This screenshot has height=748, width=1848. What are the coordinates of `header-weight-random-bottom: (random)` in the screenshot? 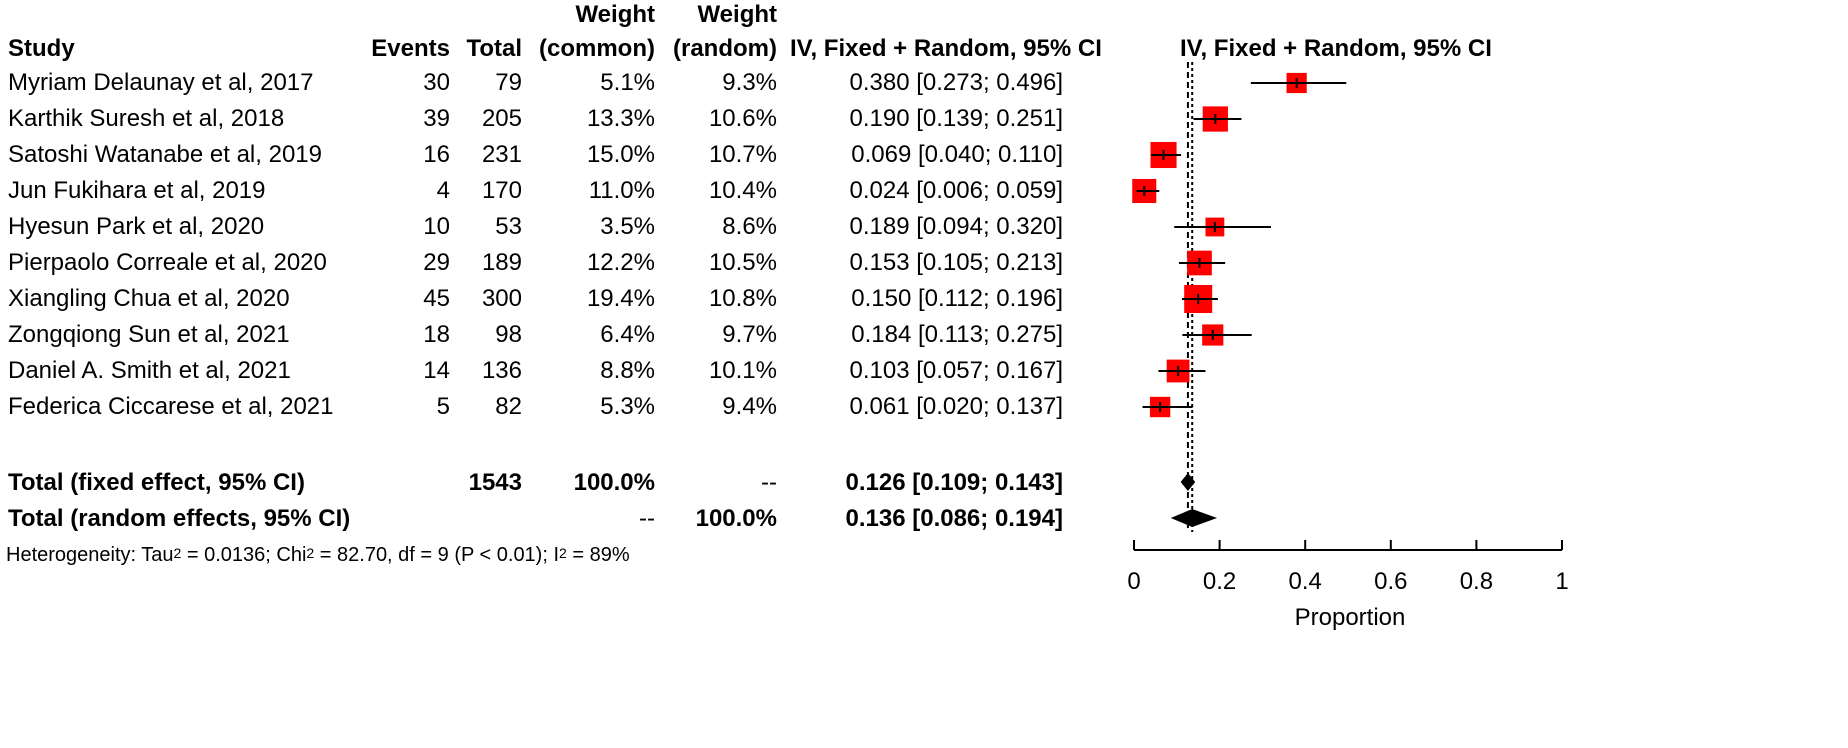 It's located at (725, 48).